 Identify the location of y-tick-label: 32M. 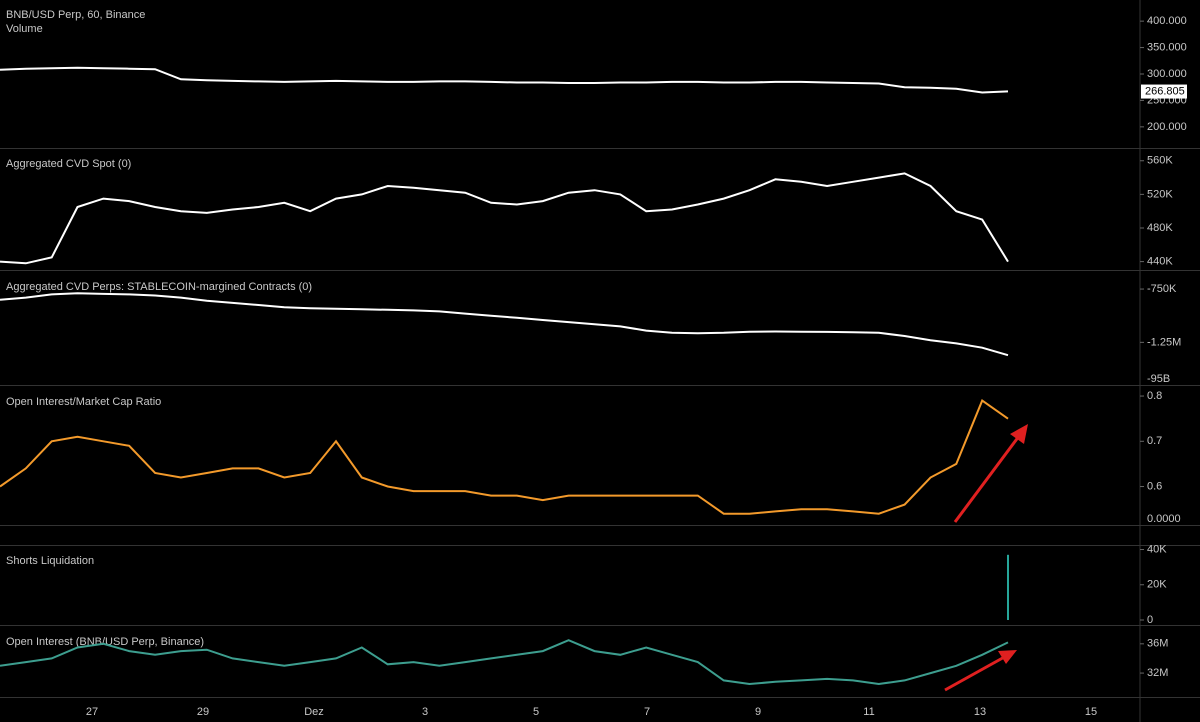
(1157, 673).